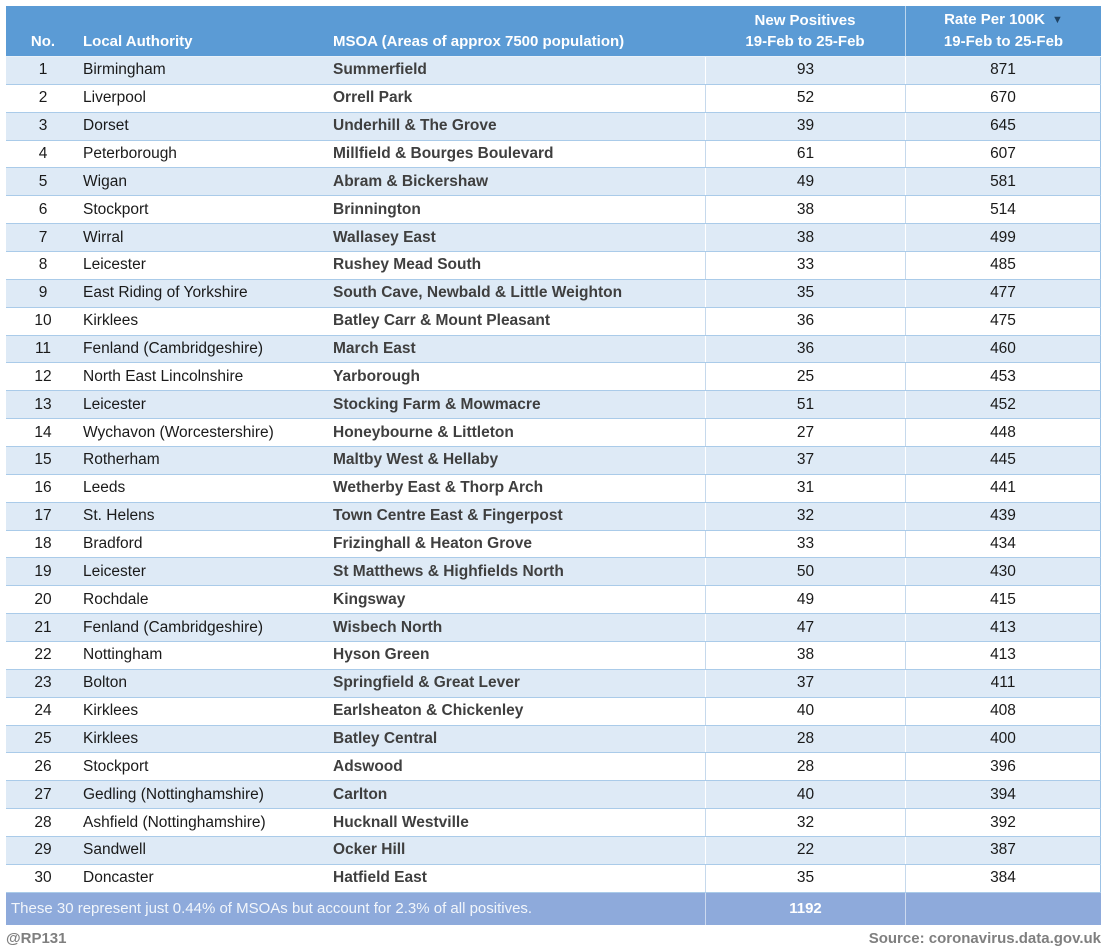  What do you see at coordinates (805, 544) in the screenshot?
I see `cell-new-positives: 33` at bounding box center [805, 544].